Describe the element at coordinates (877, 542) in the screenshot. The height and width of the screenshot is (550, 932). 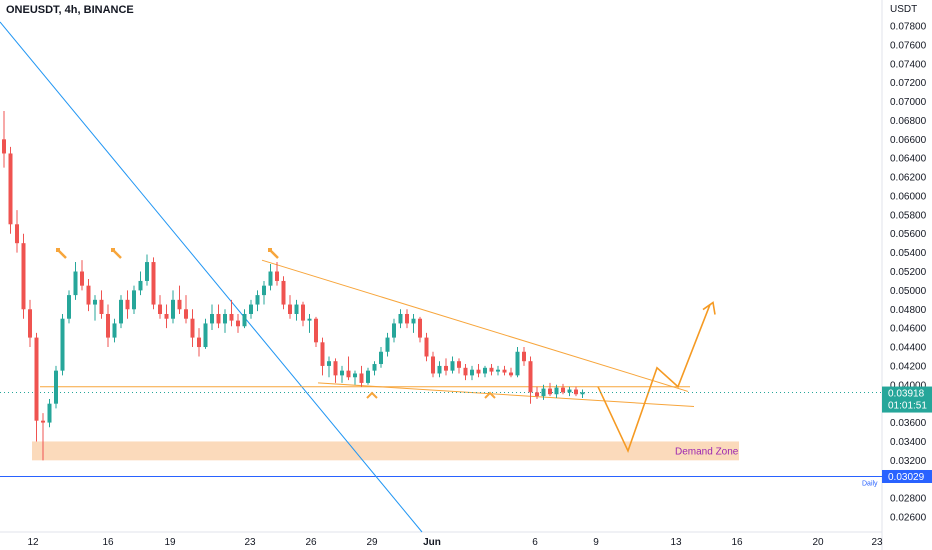
I see `date-tick-label: 23` at that location.